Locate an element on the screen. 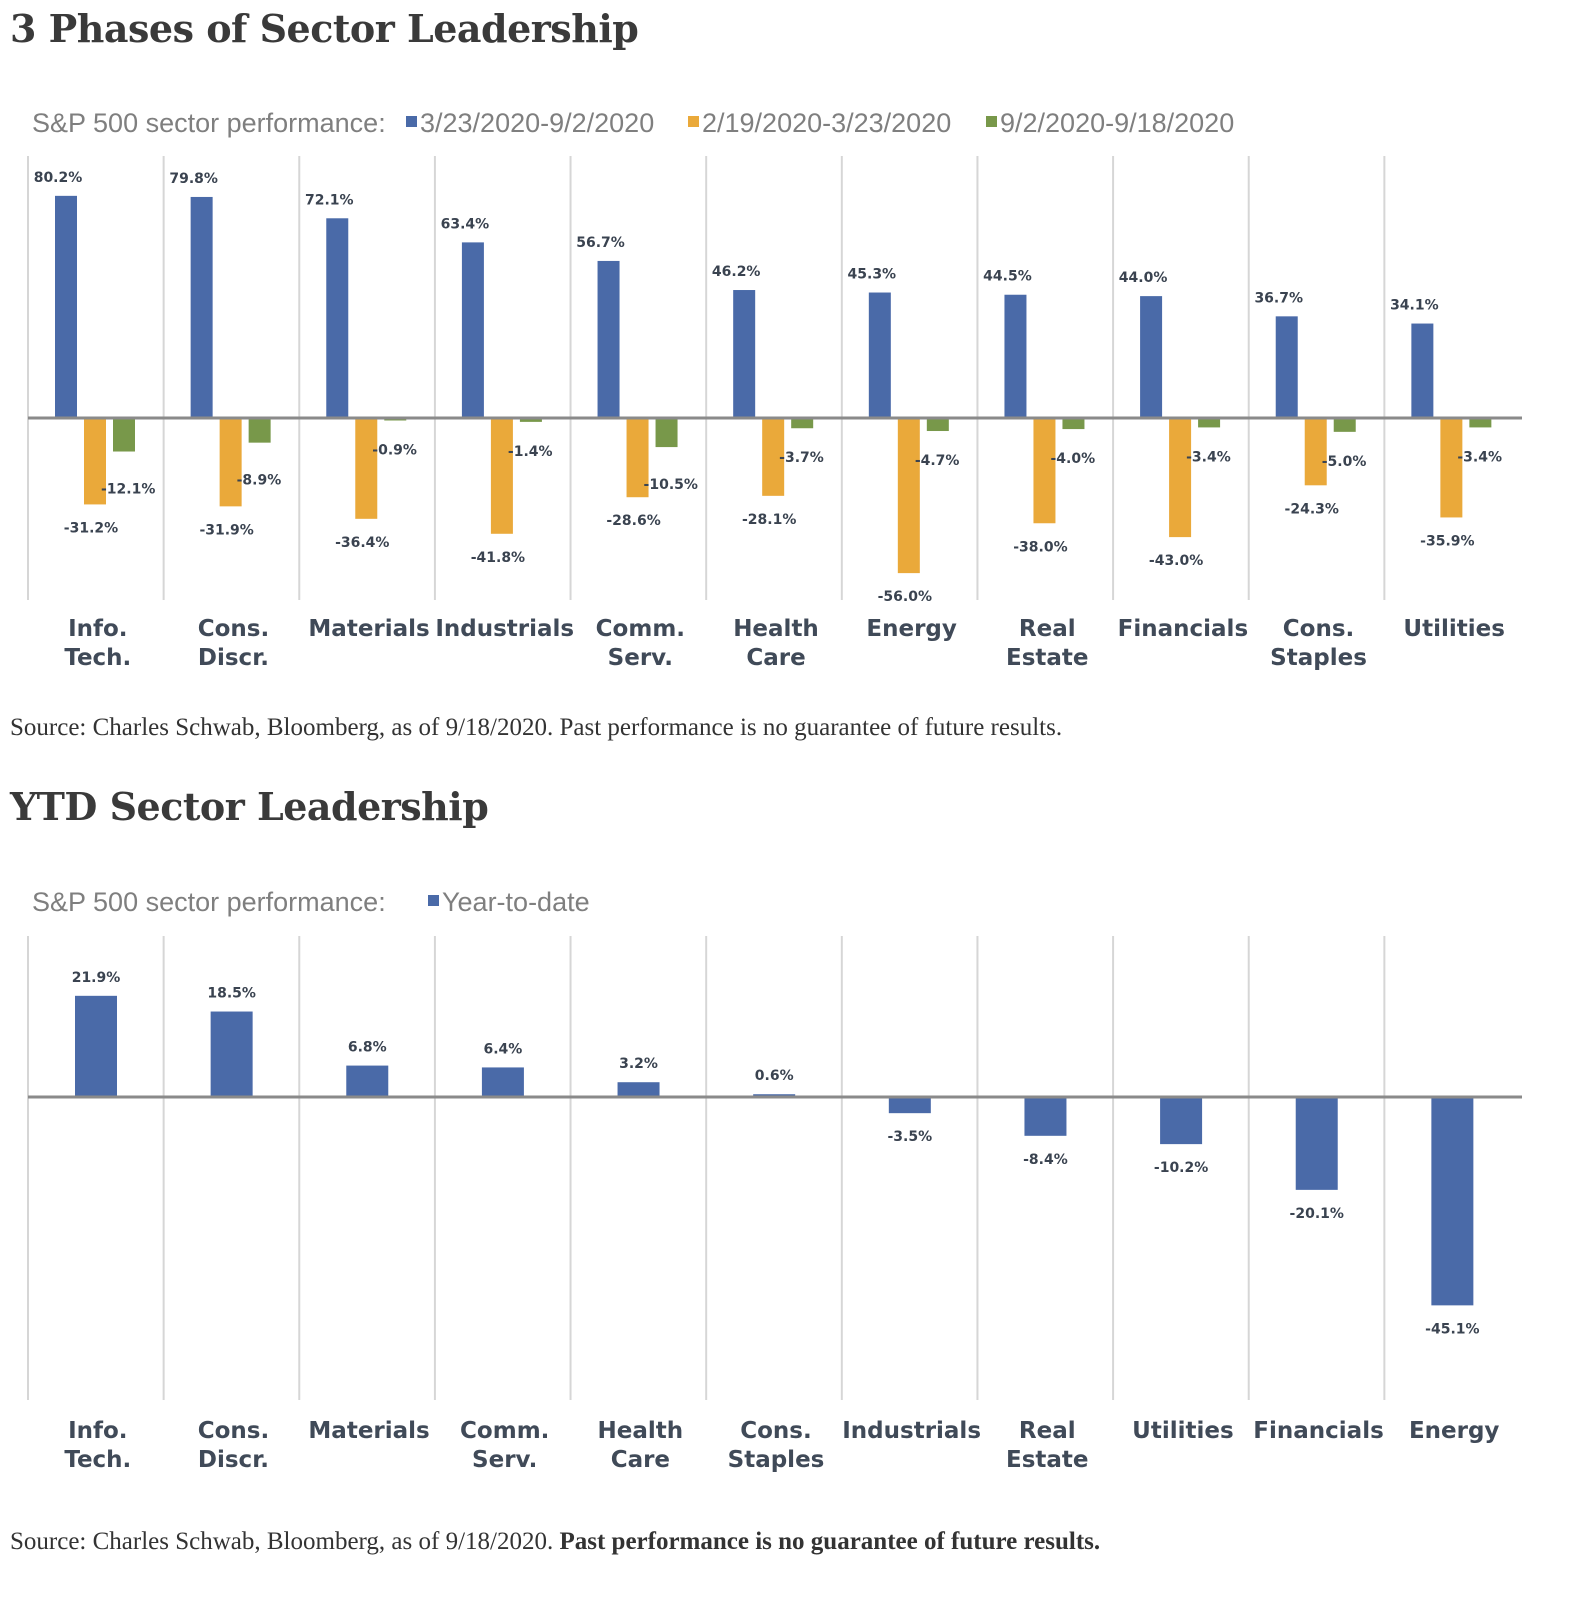 The height and width of the screenshot is (1614, 1578). value-label-3-23-2020-9-2-2020-cons-staples: 36.7% is located at coordinates (1278, 298).